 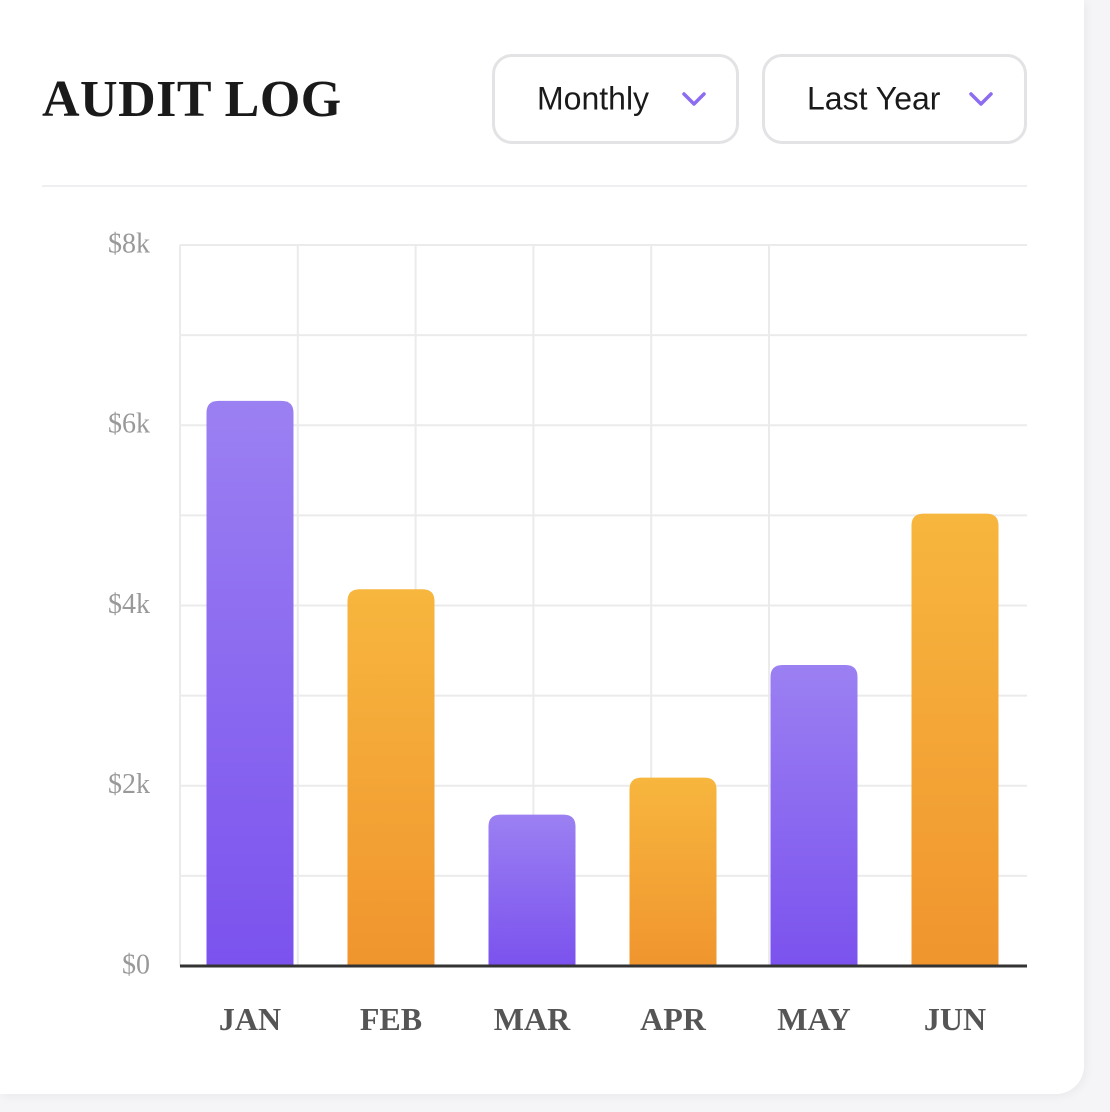 I want to click on x-tick-label: JAN, so click(x=250, y=1019).